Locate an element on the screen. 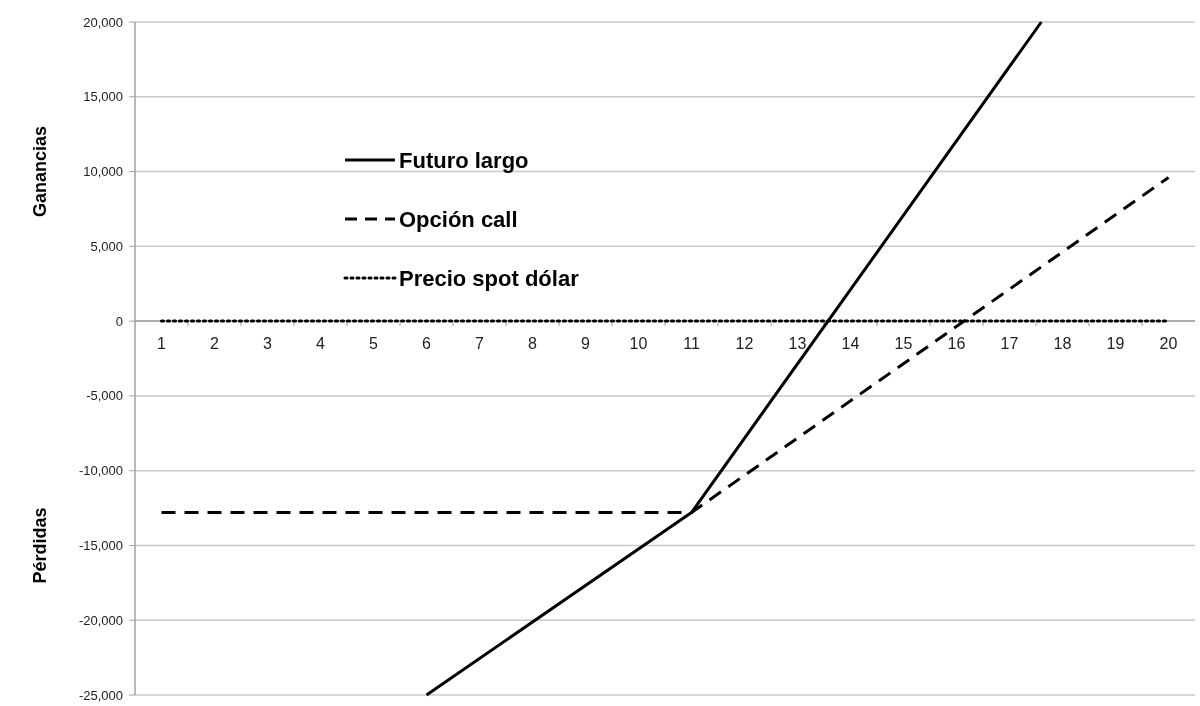 This screenshot has height=706, width=1200. legend-label: Precio spot dólar is located at coordinates (489, 278).